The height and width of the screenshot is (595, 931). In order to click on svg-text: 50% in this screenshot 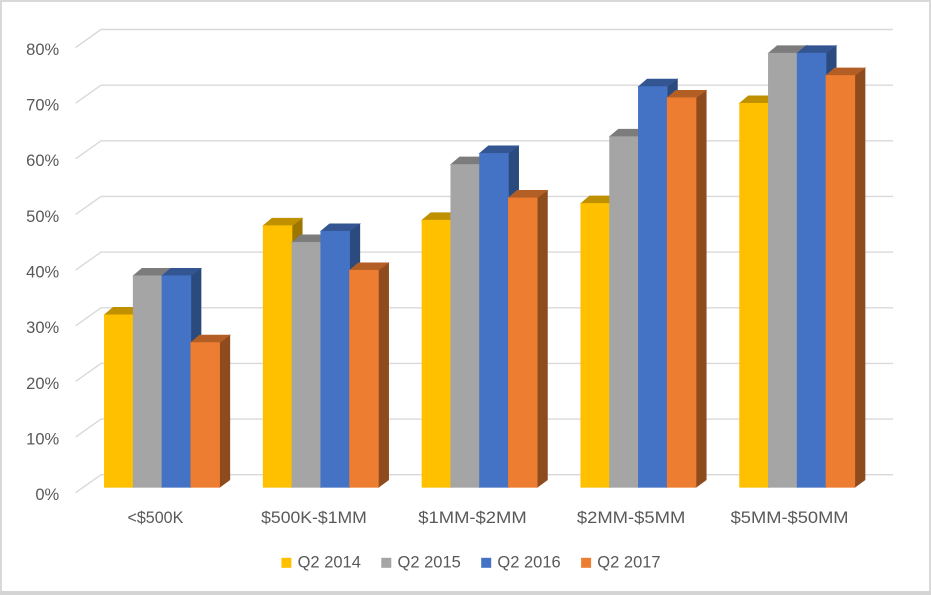, I will do `click(42, 217)`.